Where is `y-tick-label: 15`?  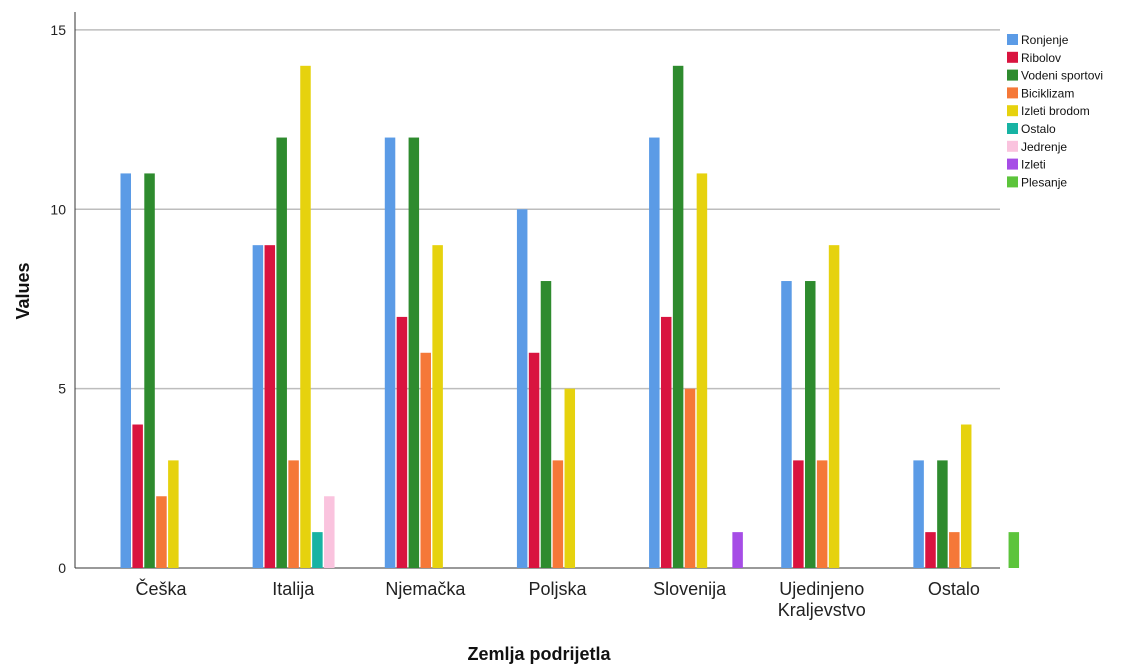 y-tick-label: 15 is located at coordinates (58, 30).